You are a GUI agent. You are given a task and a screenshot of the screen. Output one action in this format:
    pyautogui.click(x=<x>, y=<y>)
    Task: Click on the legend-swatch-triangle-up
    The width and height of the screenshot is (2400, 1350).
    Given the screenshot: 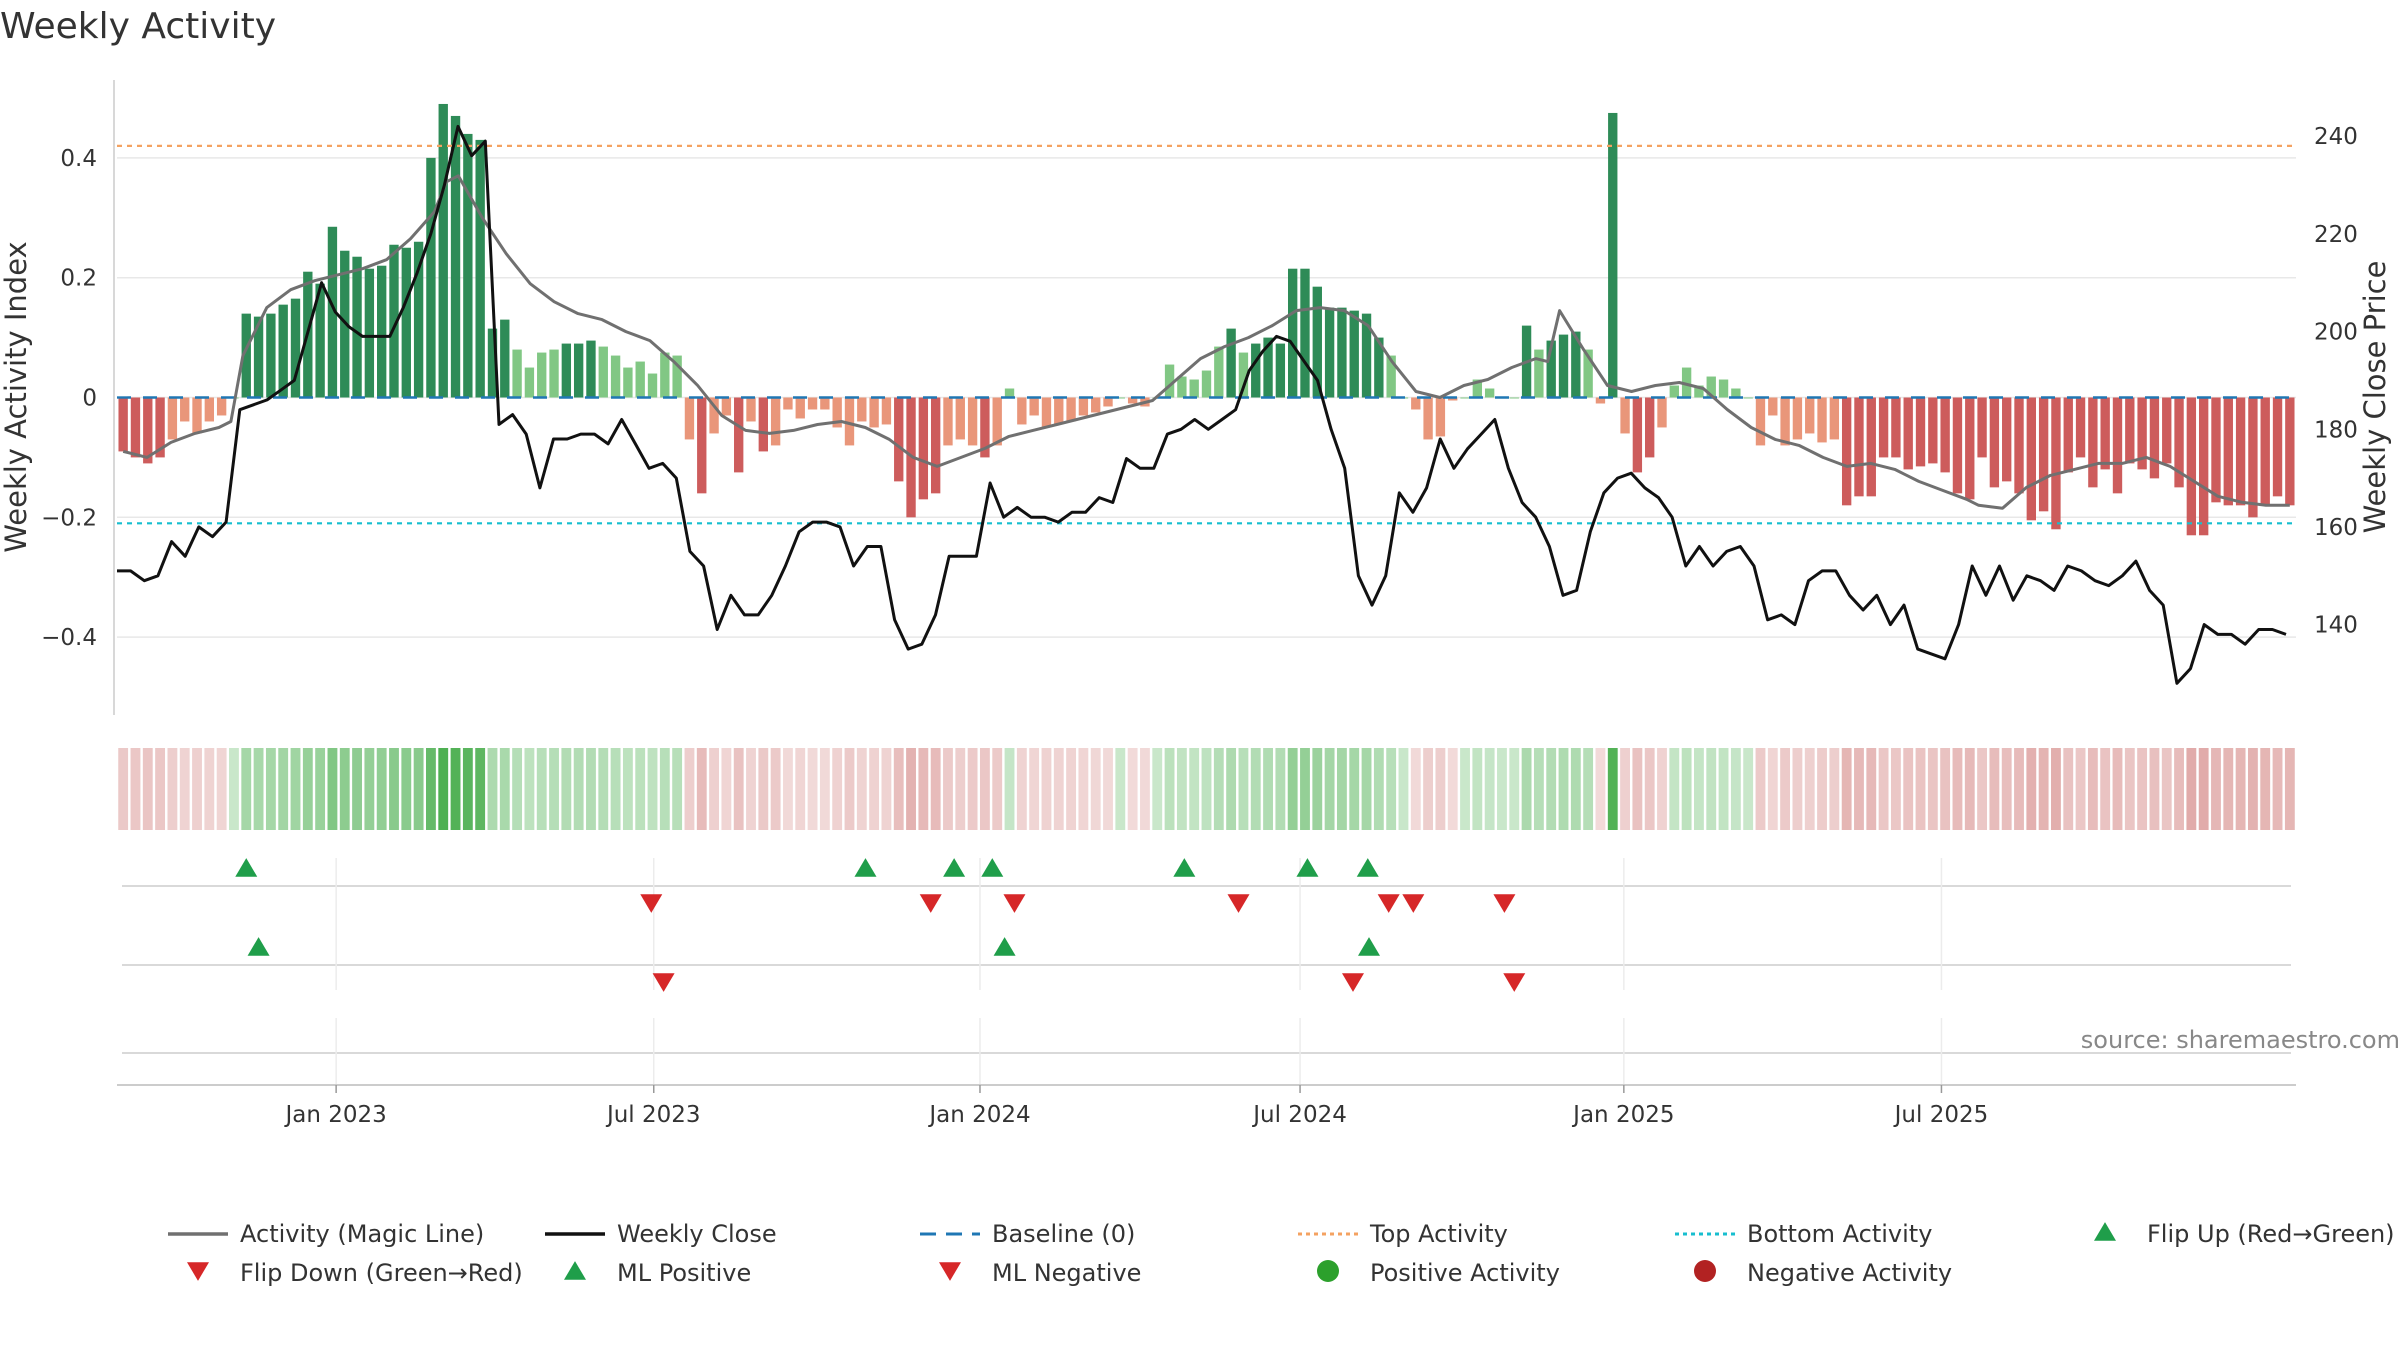 What is the action you would take?
    pyautogui.click(x=2105, y=1231)
    